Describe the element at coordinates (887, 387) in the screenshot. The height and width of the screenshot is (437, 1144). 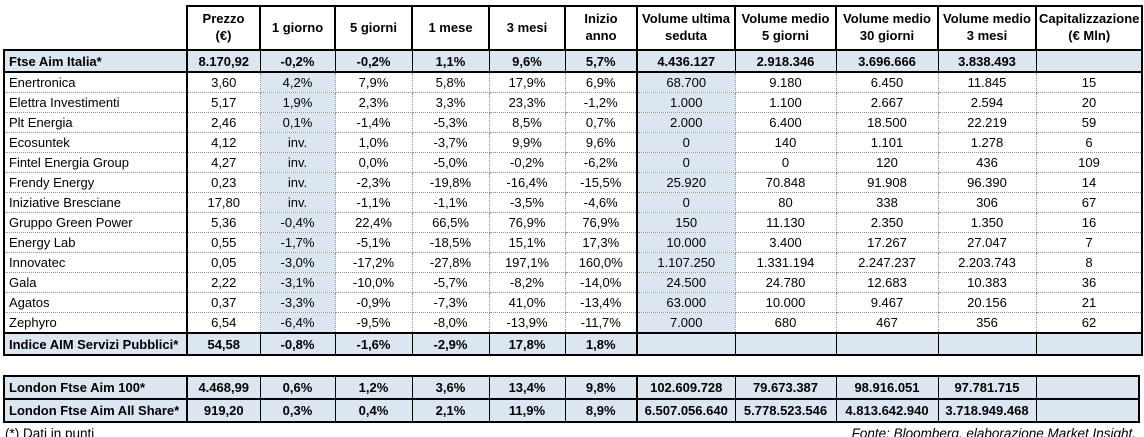
I see `cell-v30: 98.916.051` at that location.